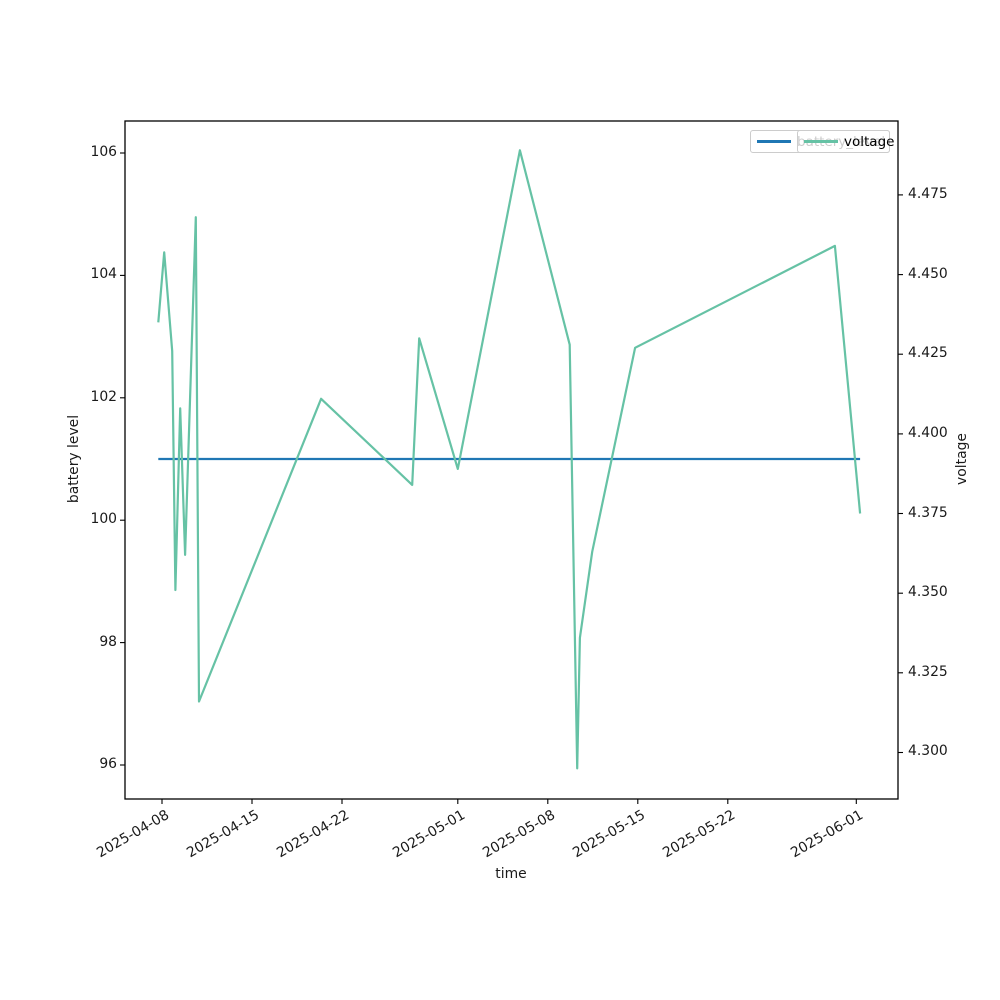 This screenshot has height=1000, width=1000. What do you see at coordinates (74, 459) in the screenshot?
I see `y-left-axis-label: battery level` at bounding box center [74, 459].